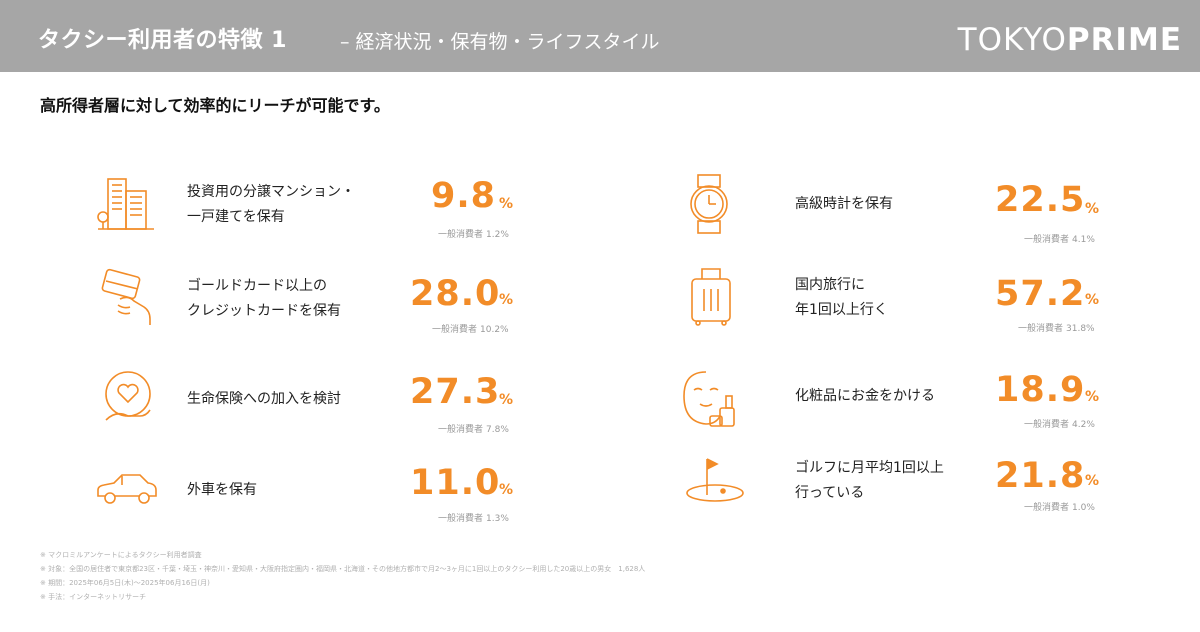 This screenshot has width=1200, height=632. I want to click on credit-card-icon, so click(129, 296).